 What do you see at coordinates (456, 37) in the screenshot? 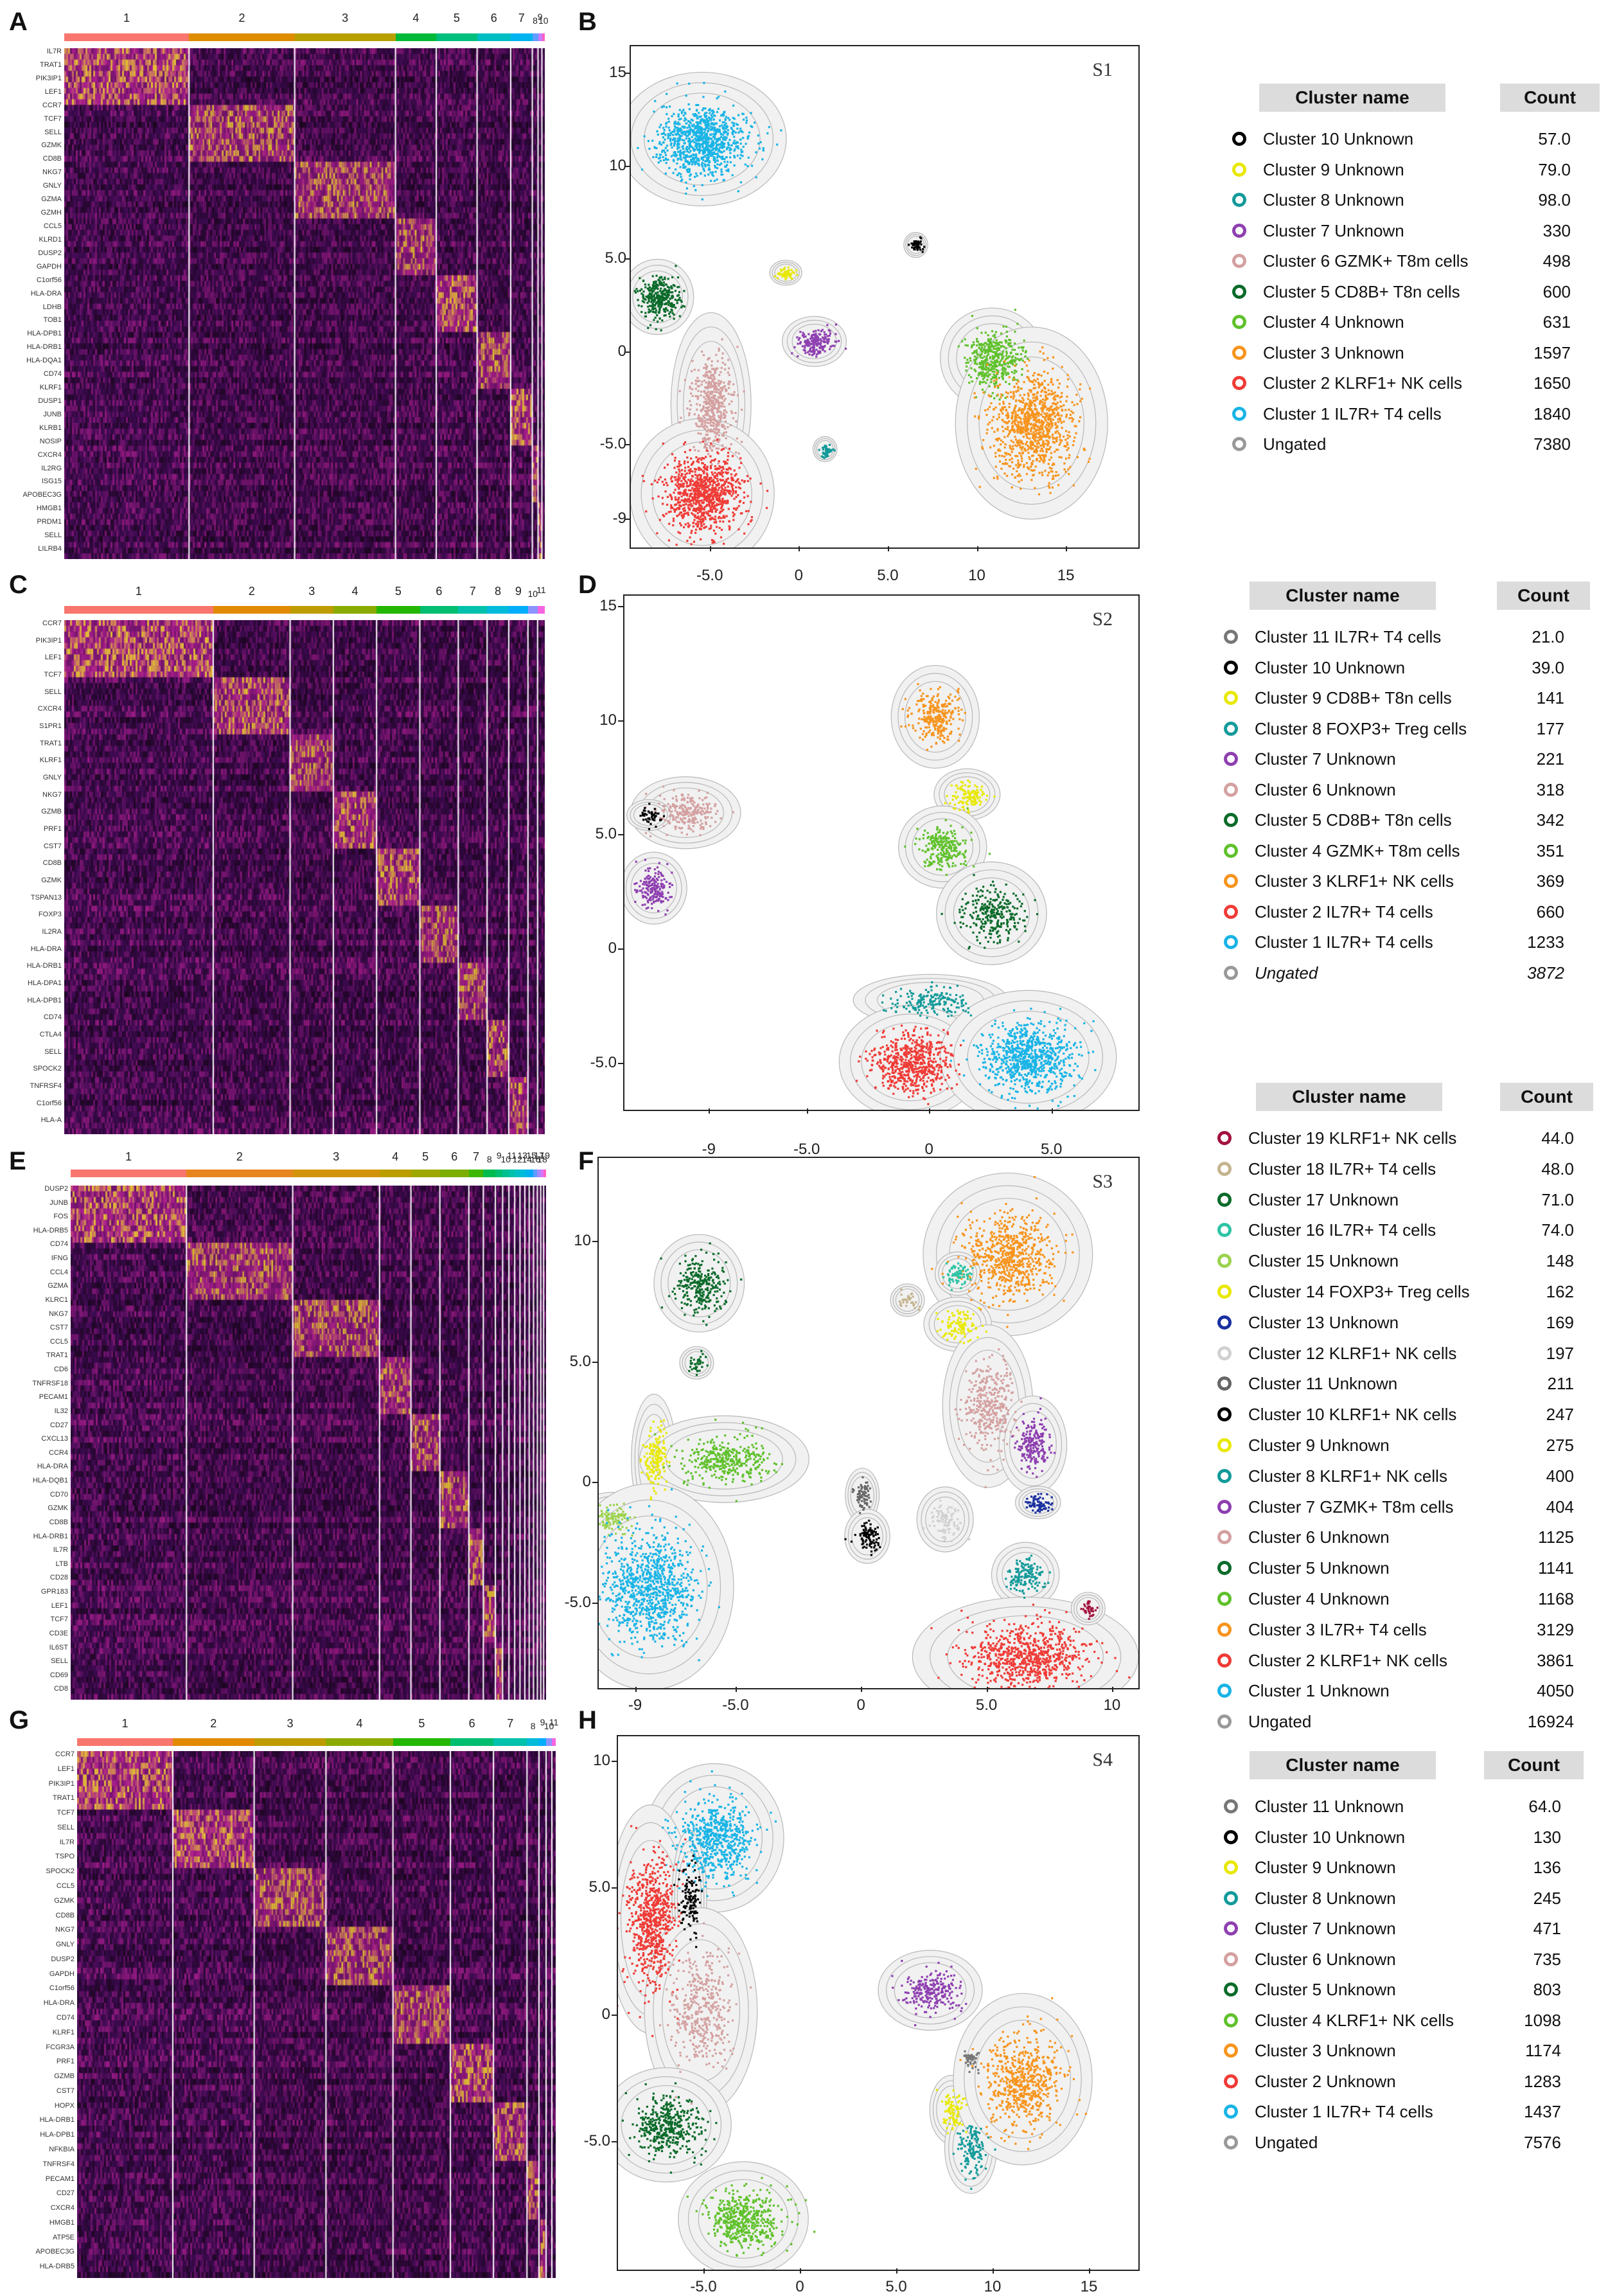
I see `cluster-bar-segment` at bounding box center [456, 37].